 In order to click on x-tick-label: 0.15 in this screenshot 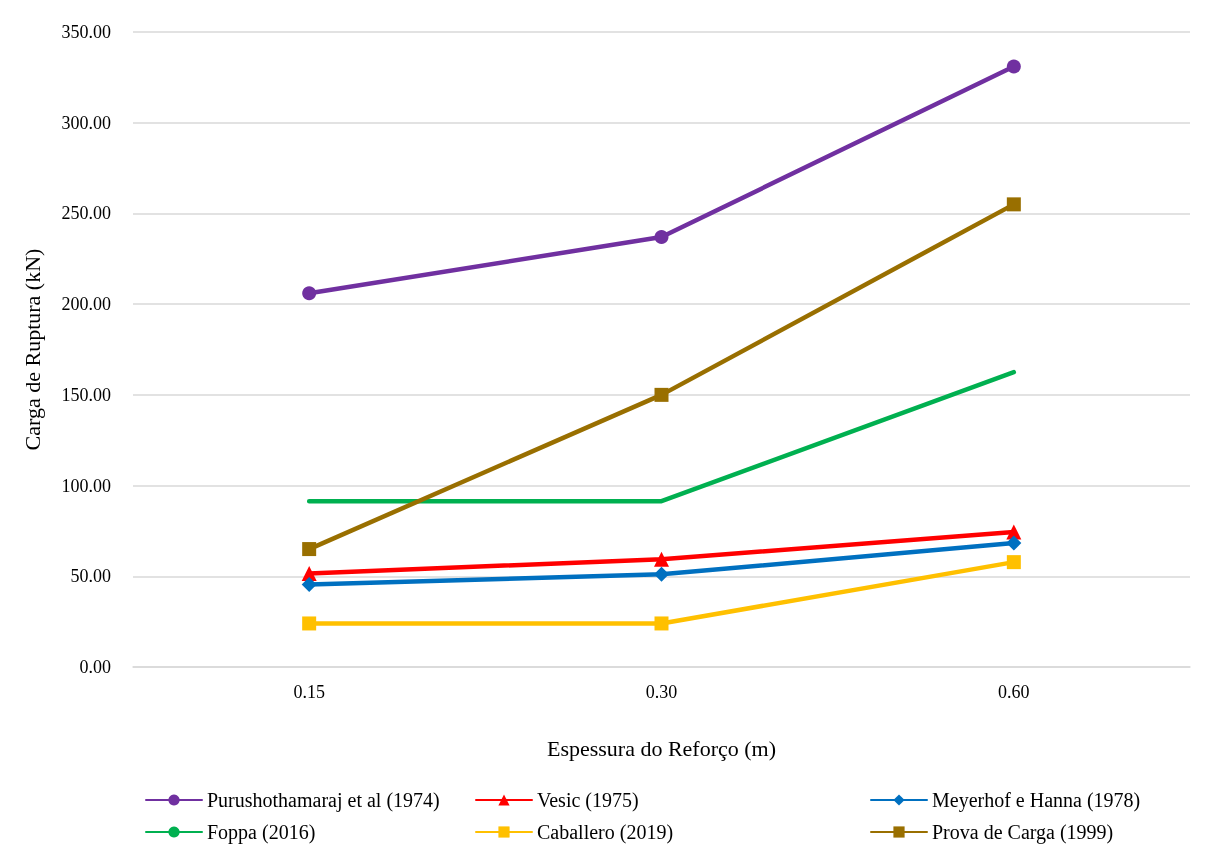, I will do `click(309, 692)`.